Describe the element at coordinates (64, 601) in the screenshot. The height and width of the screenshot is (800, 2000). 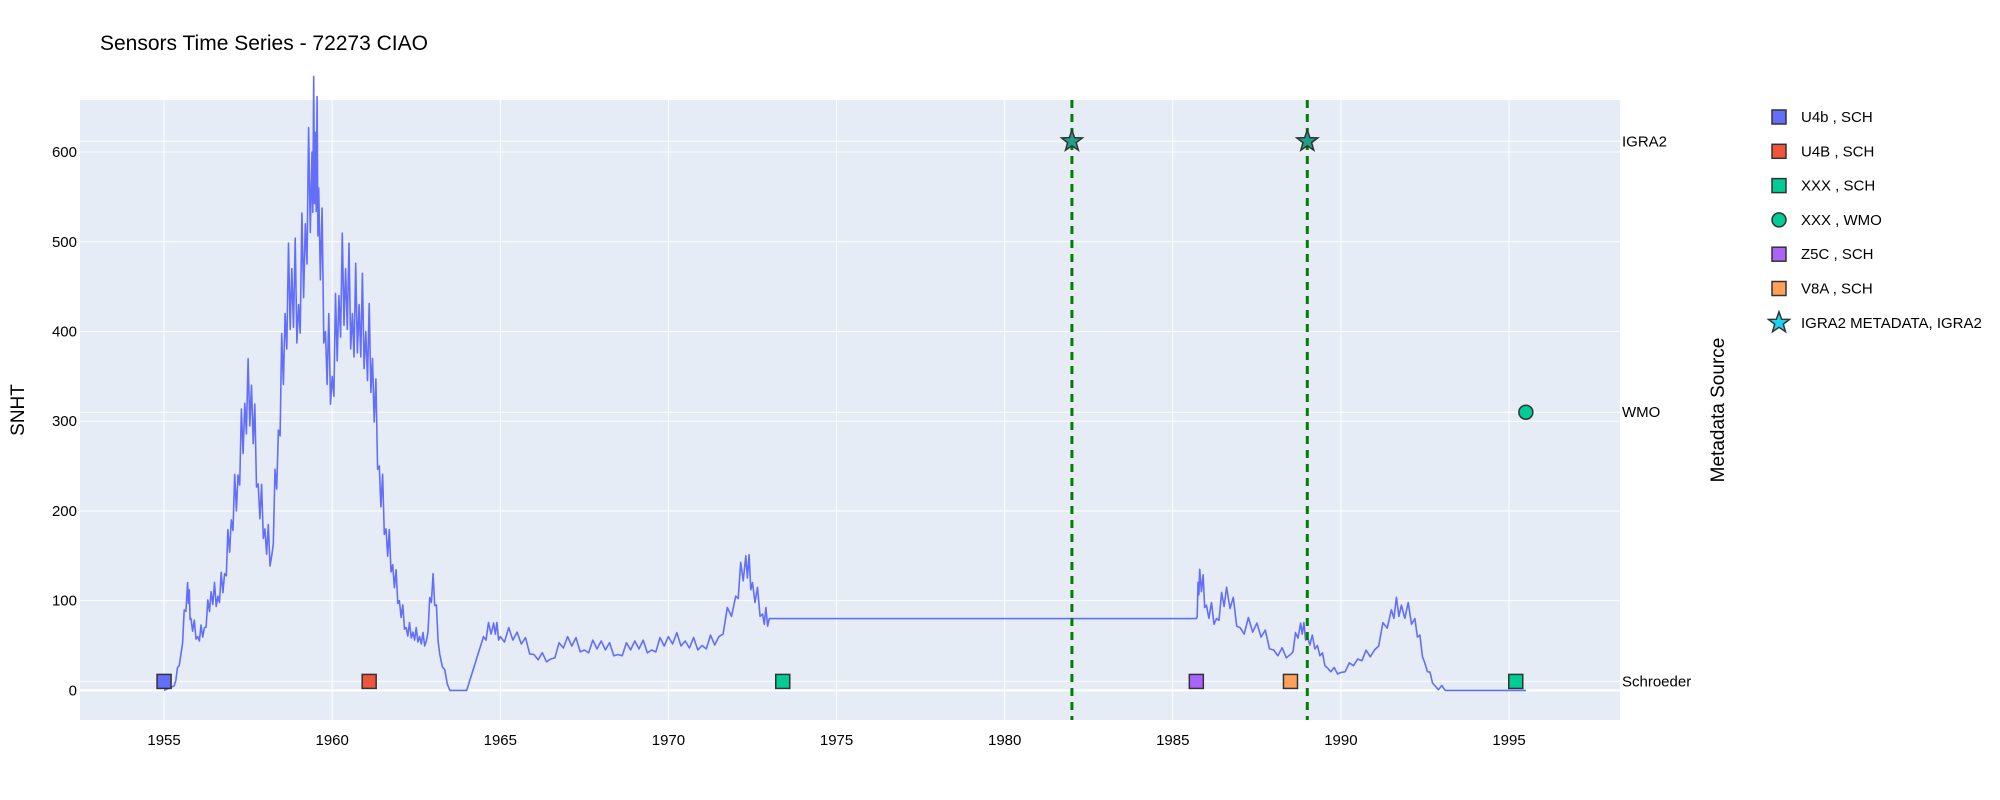
I see `y-tick-label: 100` at that location.